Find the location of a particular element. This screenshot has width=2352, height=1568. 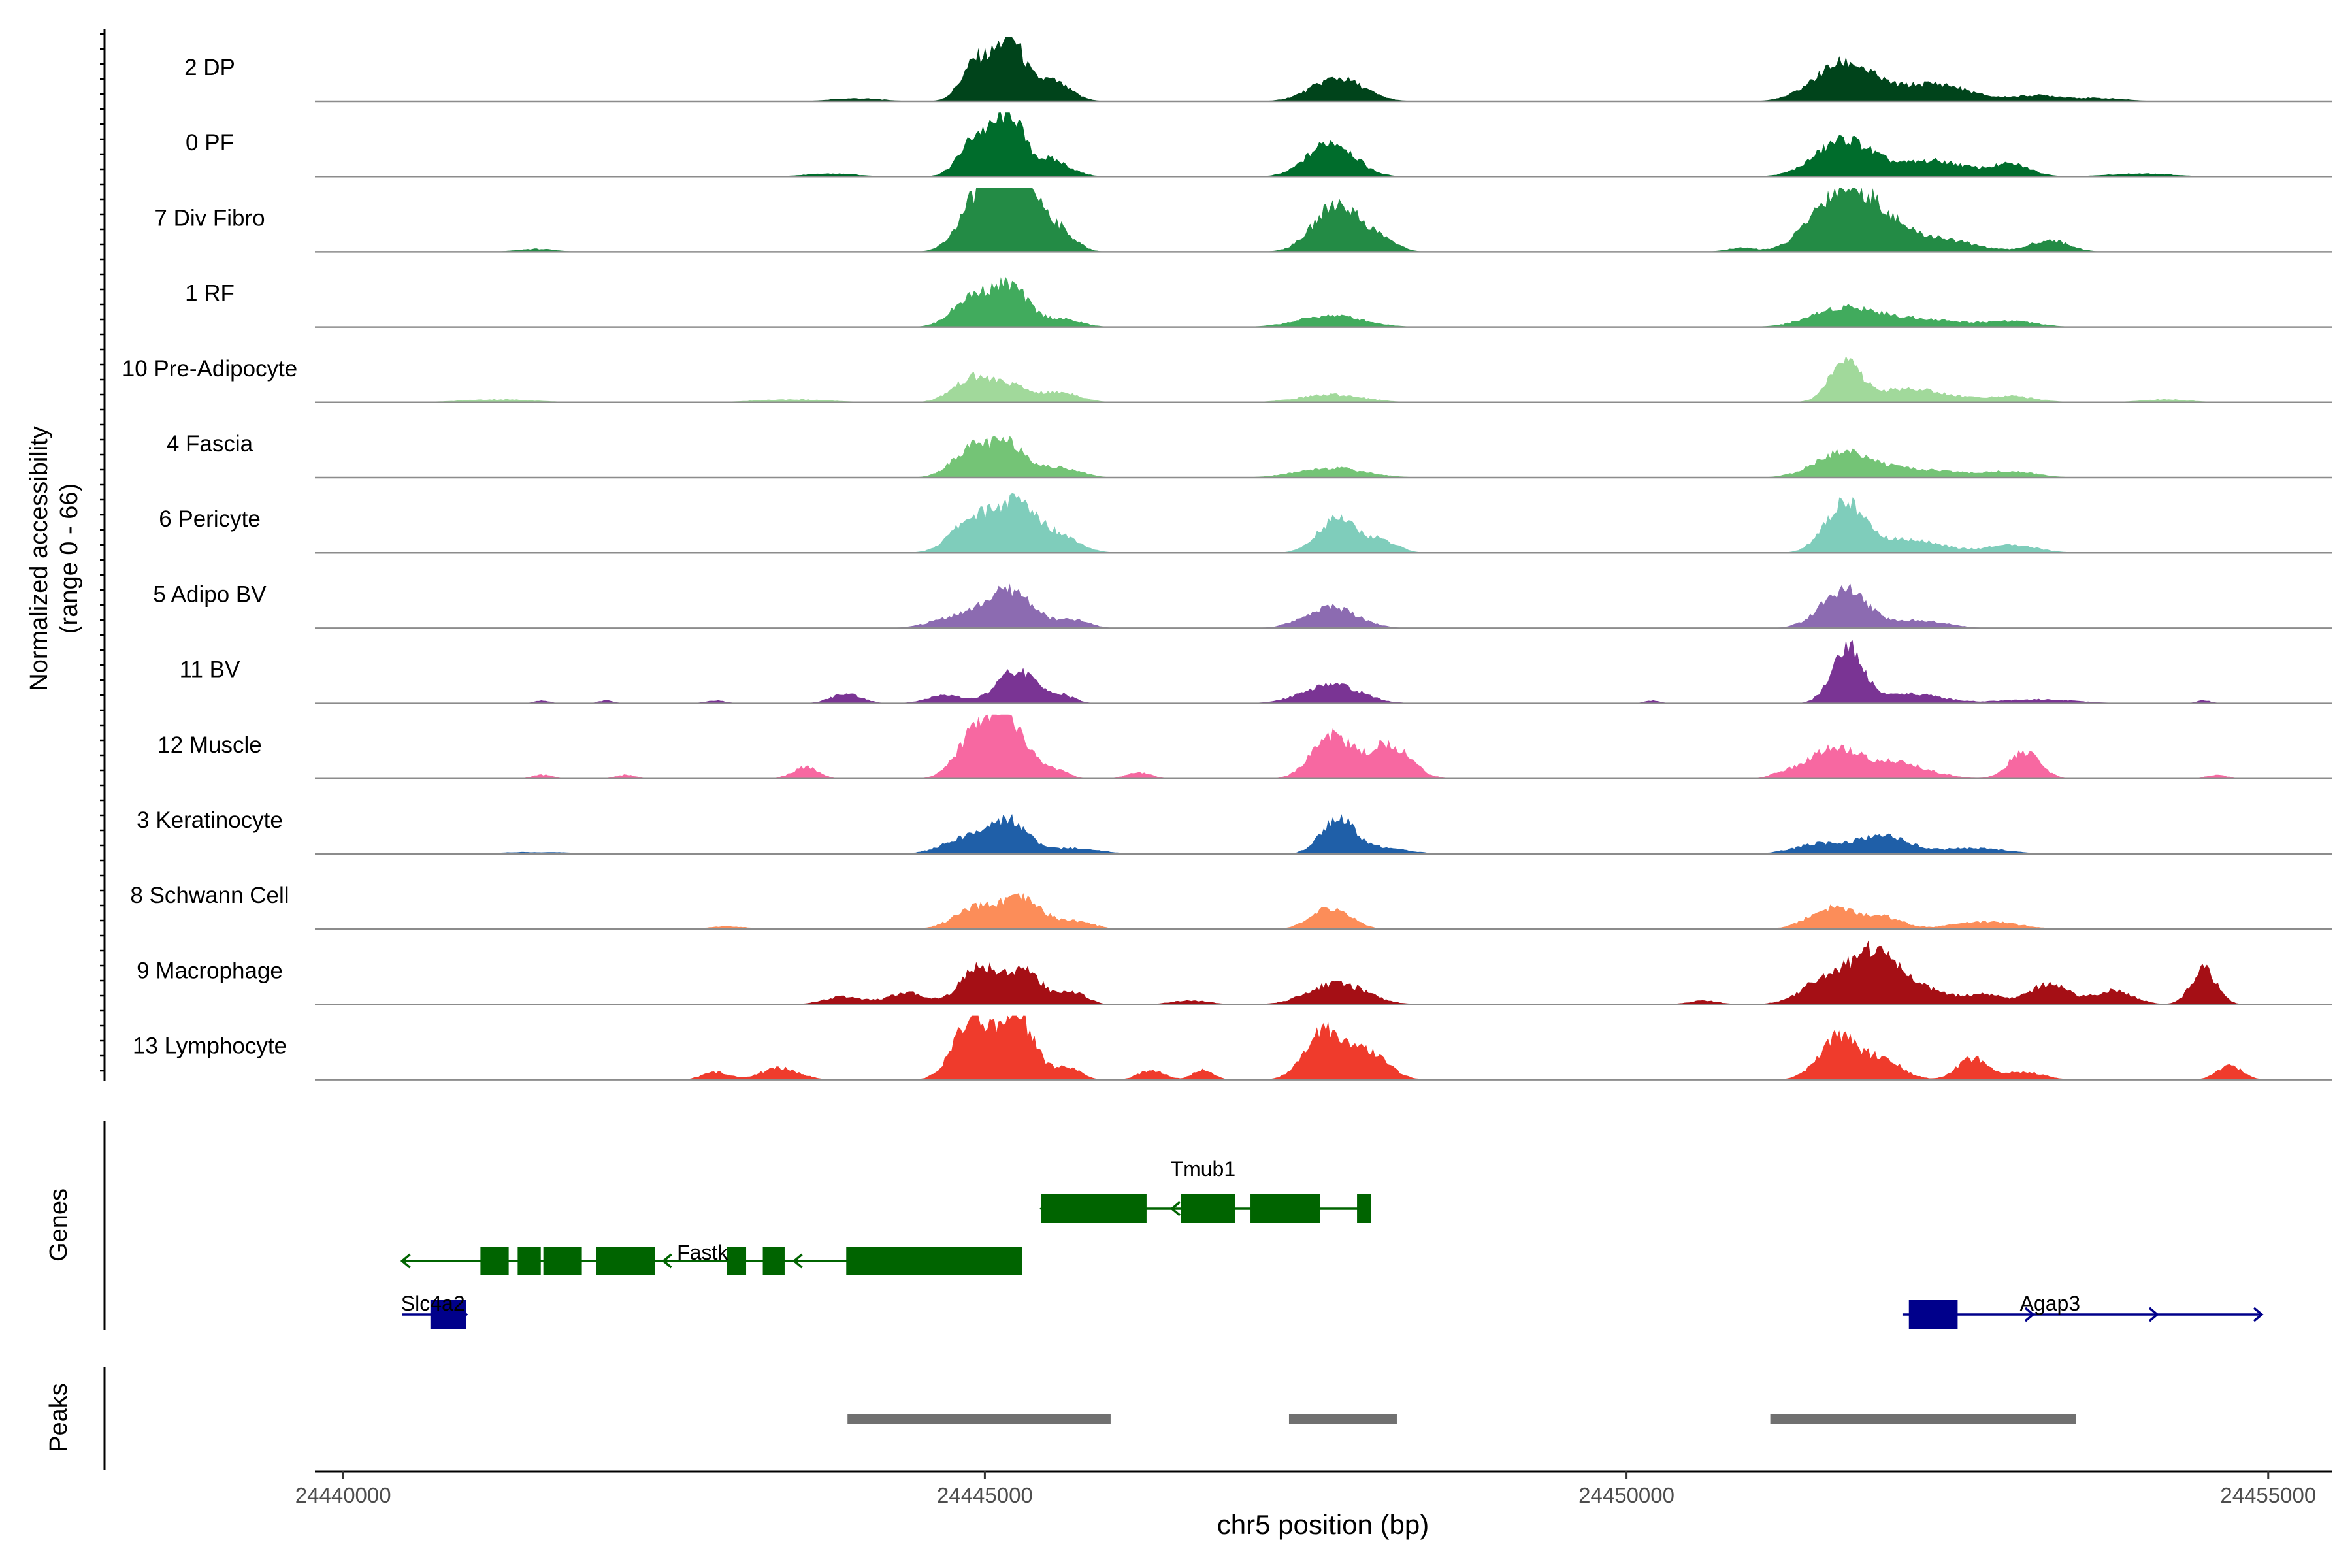

track-11: 3 Keratinocyte is located at coordinates (1234, 831).